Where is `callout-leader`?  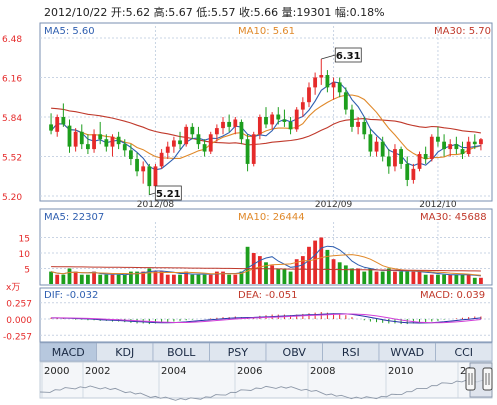 callout-leader is located at coordinates (328, 57).